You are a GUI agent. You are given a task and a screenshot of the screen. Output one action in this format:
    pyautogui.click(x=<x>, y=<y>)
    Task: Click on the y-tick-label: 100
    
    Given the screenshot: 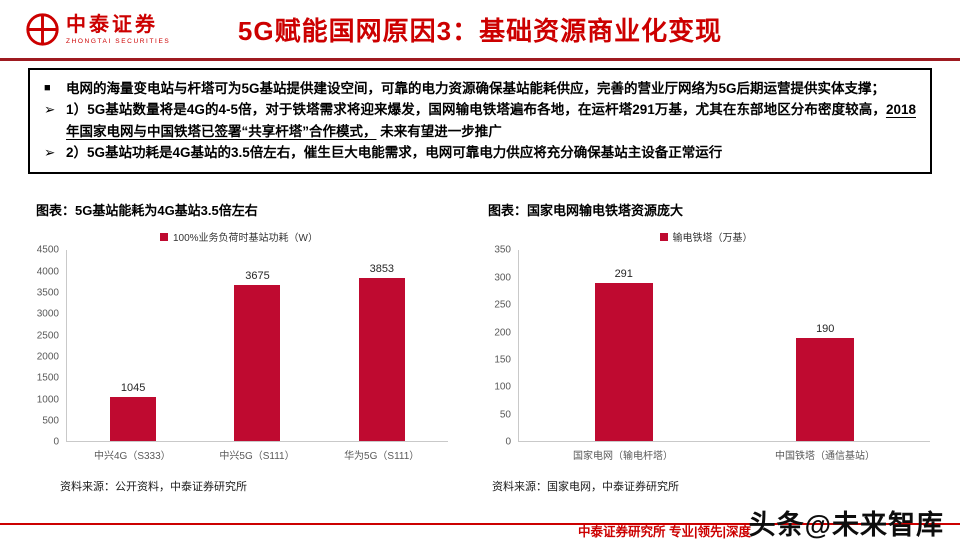 What is the action you would take?
    pyautogui.click(x=502, y=387)
    